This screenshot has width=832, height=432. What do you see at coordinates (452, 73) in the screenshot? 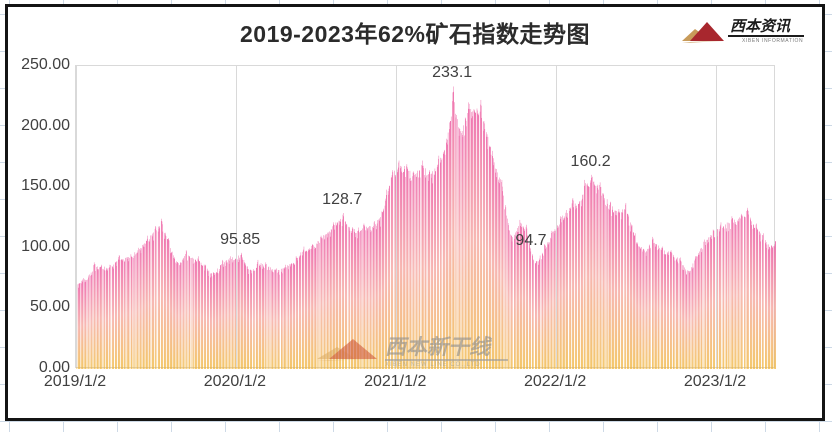
I see `data-point-label: 233.1` at bounding box center [452, 73].